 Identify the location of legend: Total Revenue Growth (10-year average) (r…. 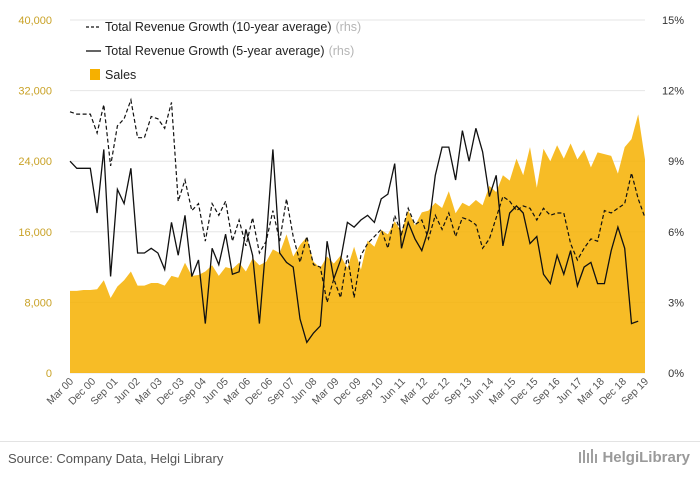
(223, 51).